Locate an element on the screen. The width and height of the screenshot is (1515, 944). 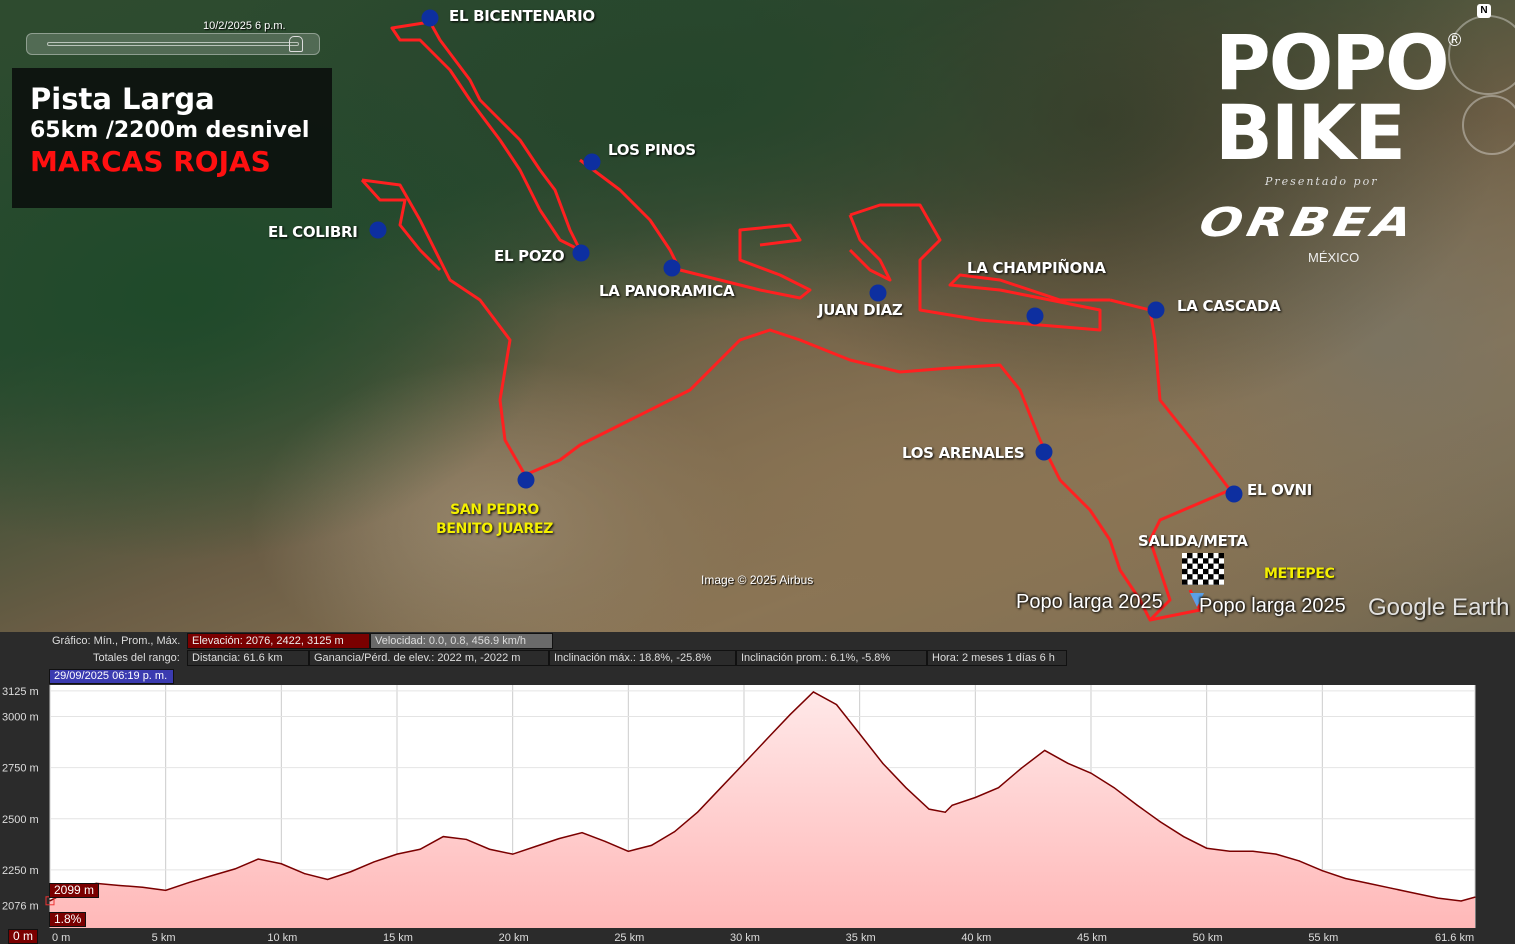
y-tick-label: 2250 m is located at coordinates (20, 871).